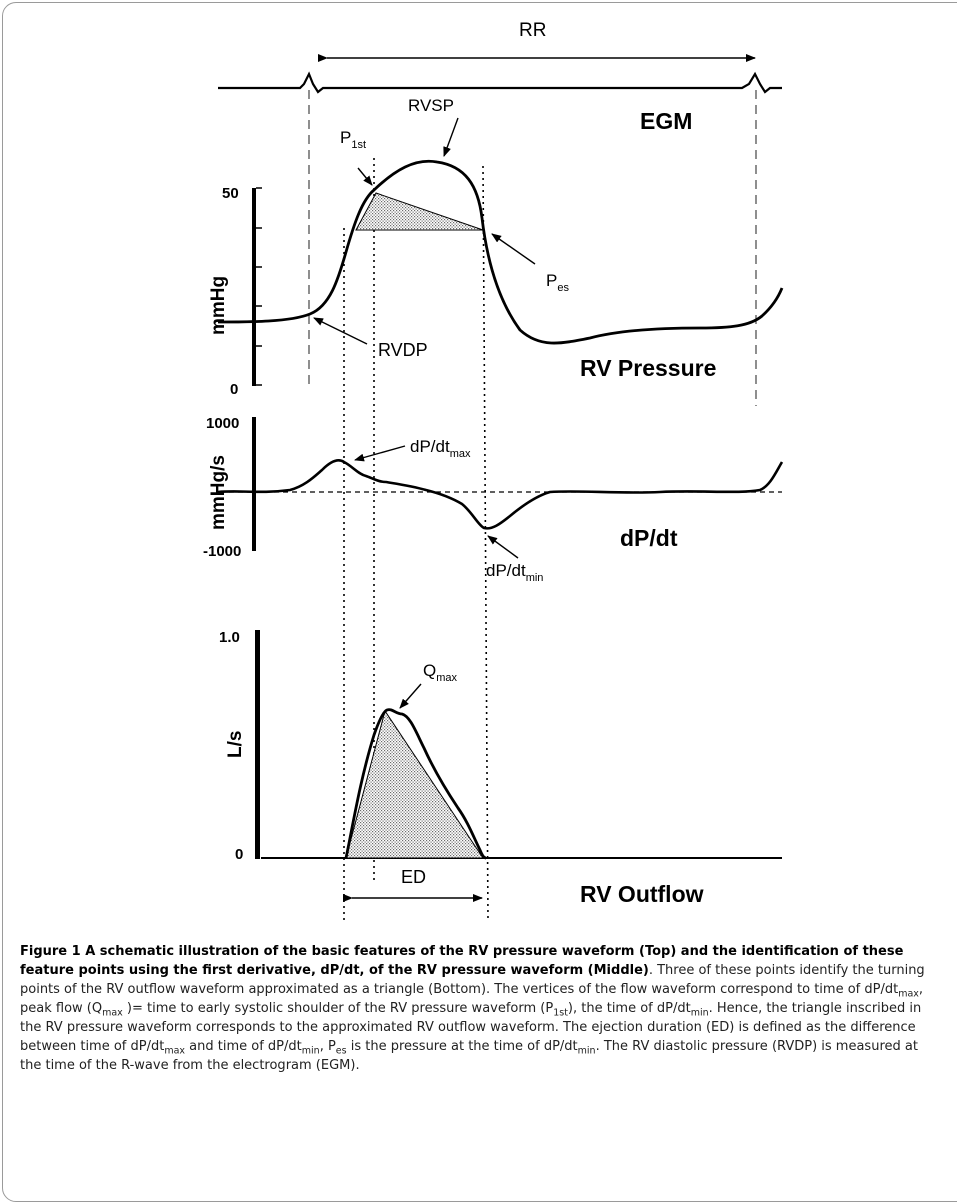  I want to click on flow-axis-top: 1.0, so click(229, 637).